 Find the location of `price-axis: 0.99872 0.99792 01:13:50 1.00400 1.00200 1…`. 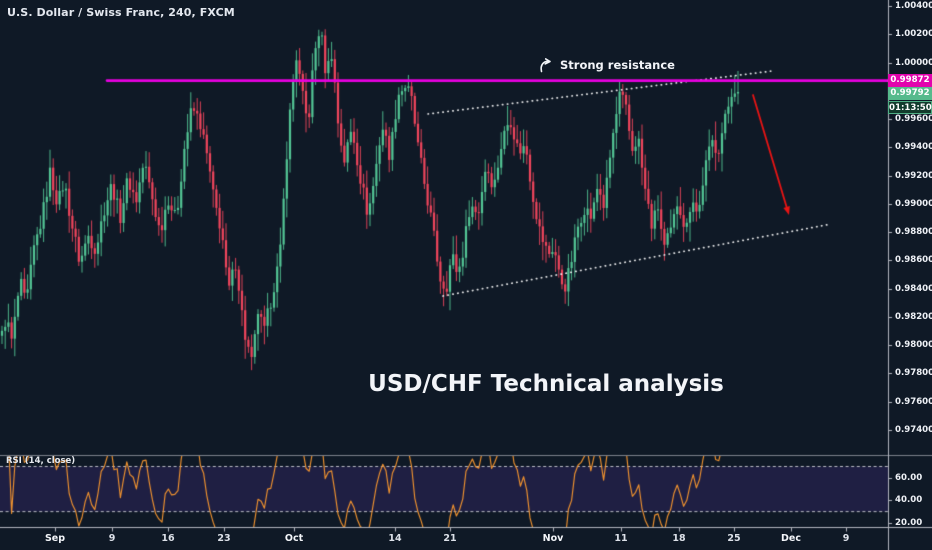

price-axis: 0.99872 0.99792 01:13:50 1.00400 1.00200 1… is located at coordinates (910, 275).